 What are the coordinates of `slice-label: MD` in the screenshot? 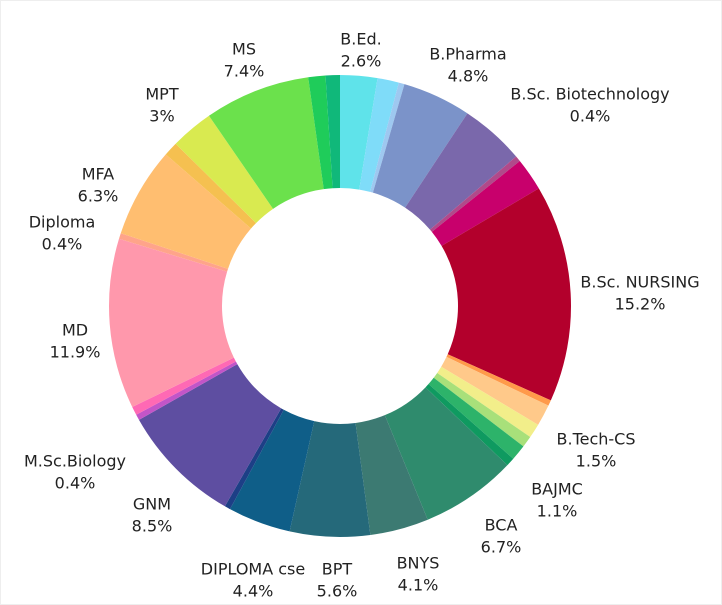 It's located at (75, 330).